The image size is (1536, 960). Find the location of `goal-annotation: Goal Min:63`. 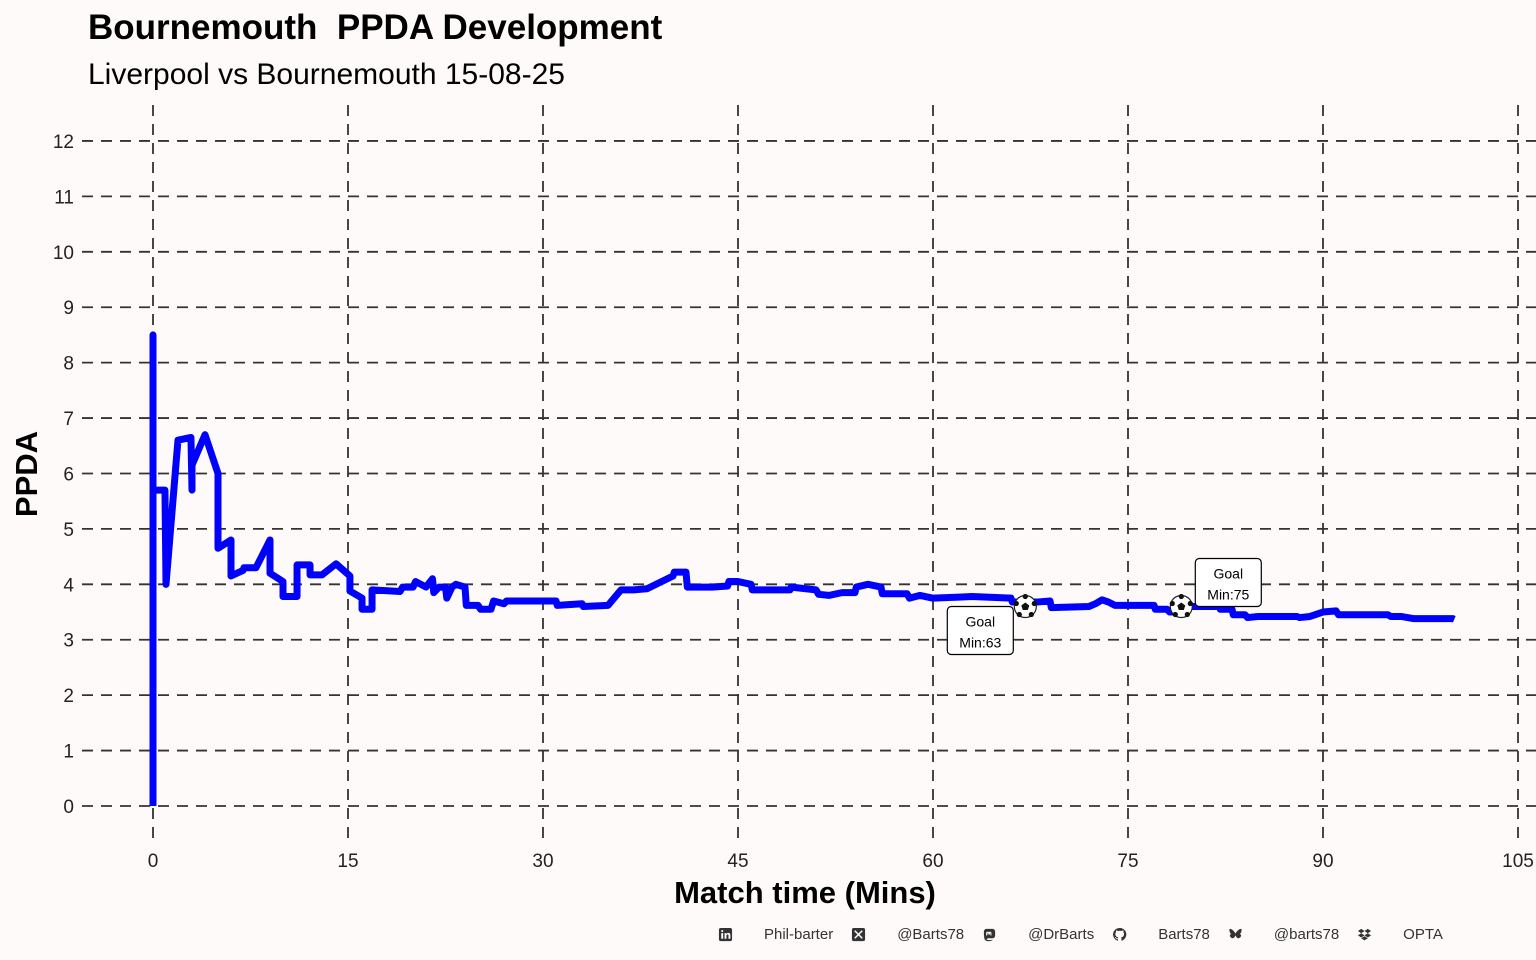

goal-annotation: Goal Min:63 is located at coordinates (991, 624).